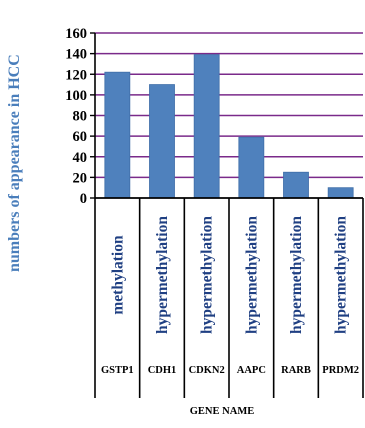 Image resolution: width=365 pixels, height=428 pixels. I want to click on y-tick-label: 20, so click(80, 178).